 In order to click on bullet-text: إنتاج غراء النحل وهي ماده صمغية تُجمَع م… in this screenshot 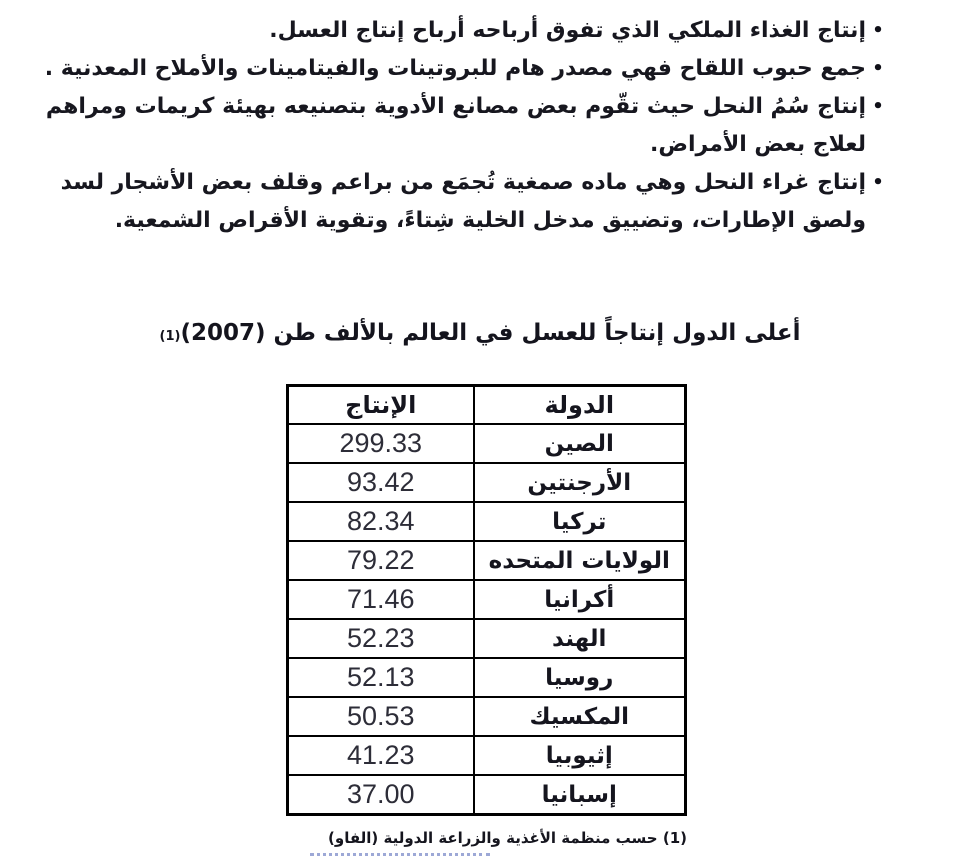, I will do `click(463, 201)`.